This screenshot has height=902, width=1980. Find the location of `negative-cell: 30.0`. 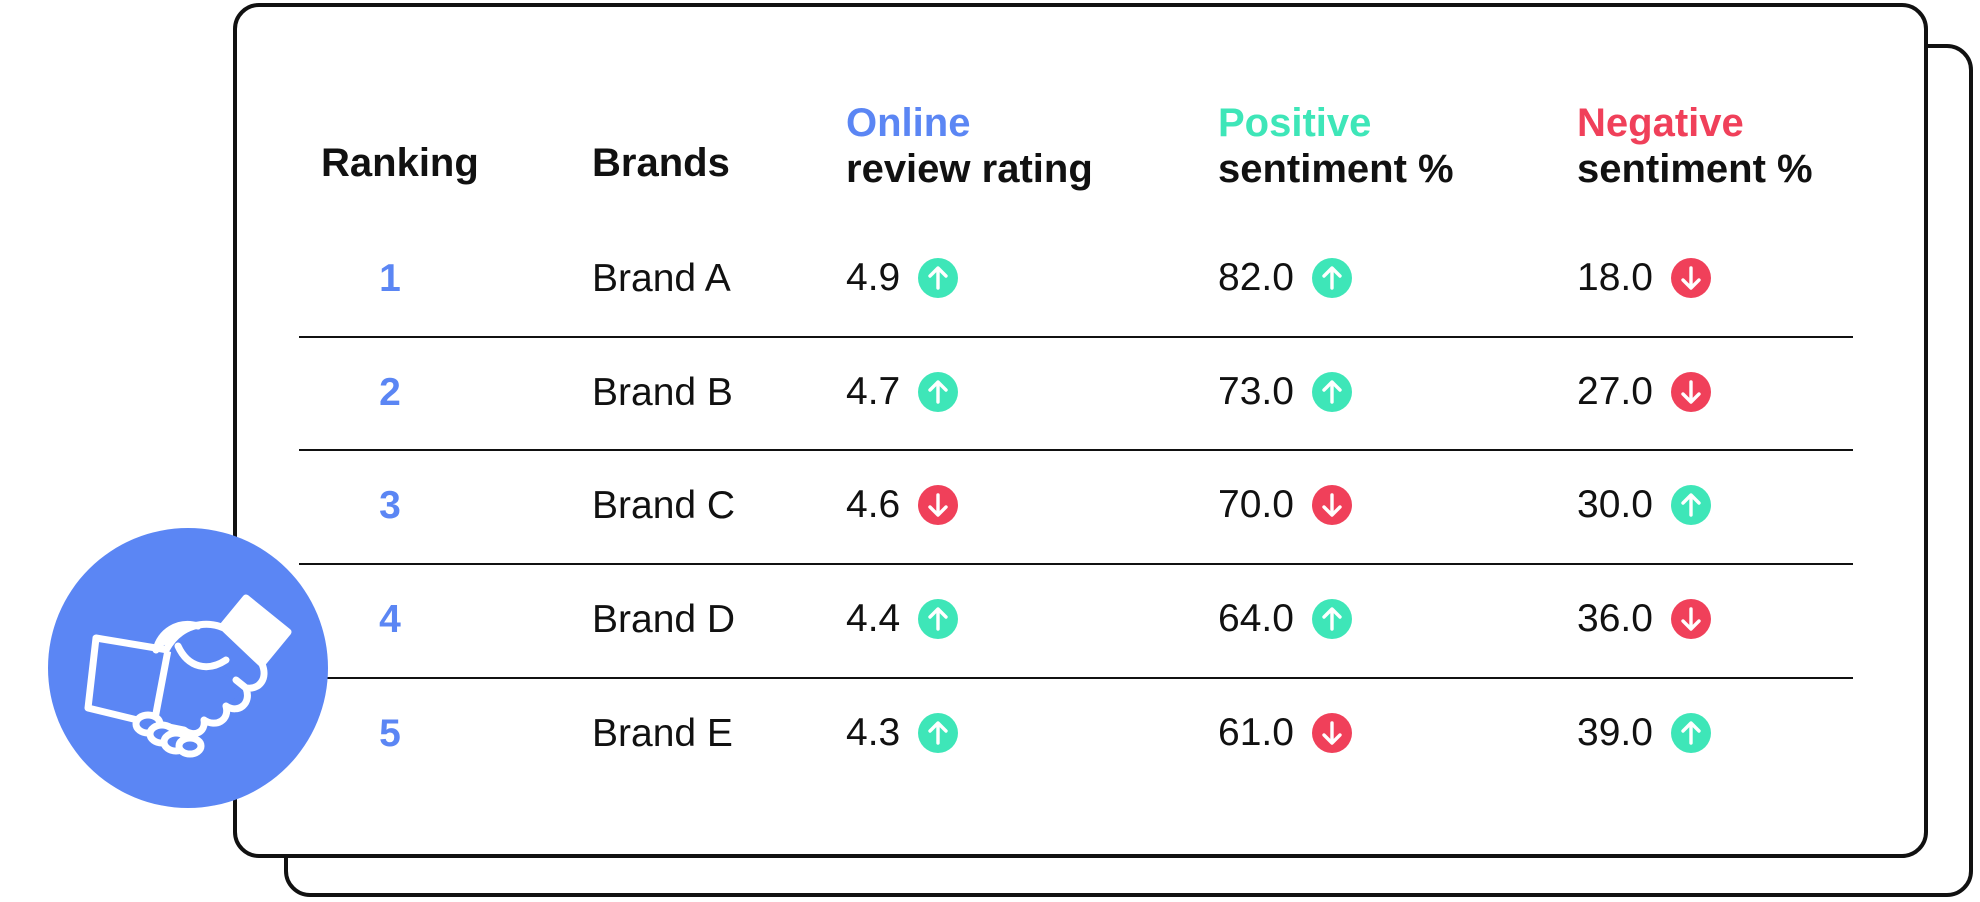

negative-cell: 30.0 is located at coordinates (1644, 505).